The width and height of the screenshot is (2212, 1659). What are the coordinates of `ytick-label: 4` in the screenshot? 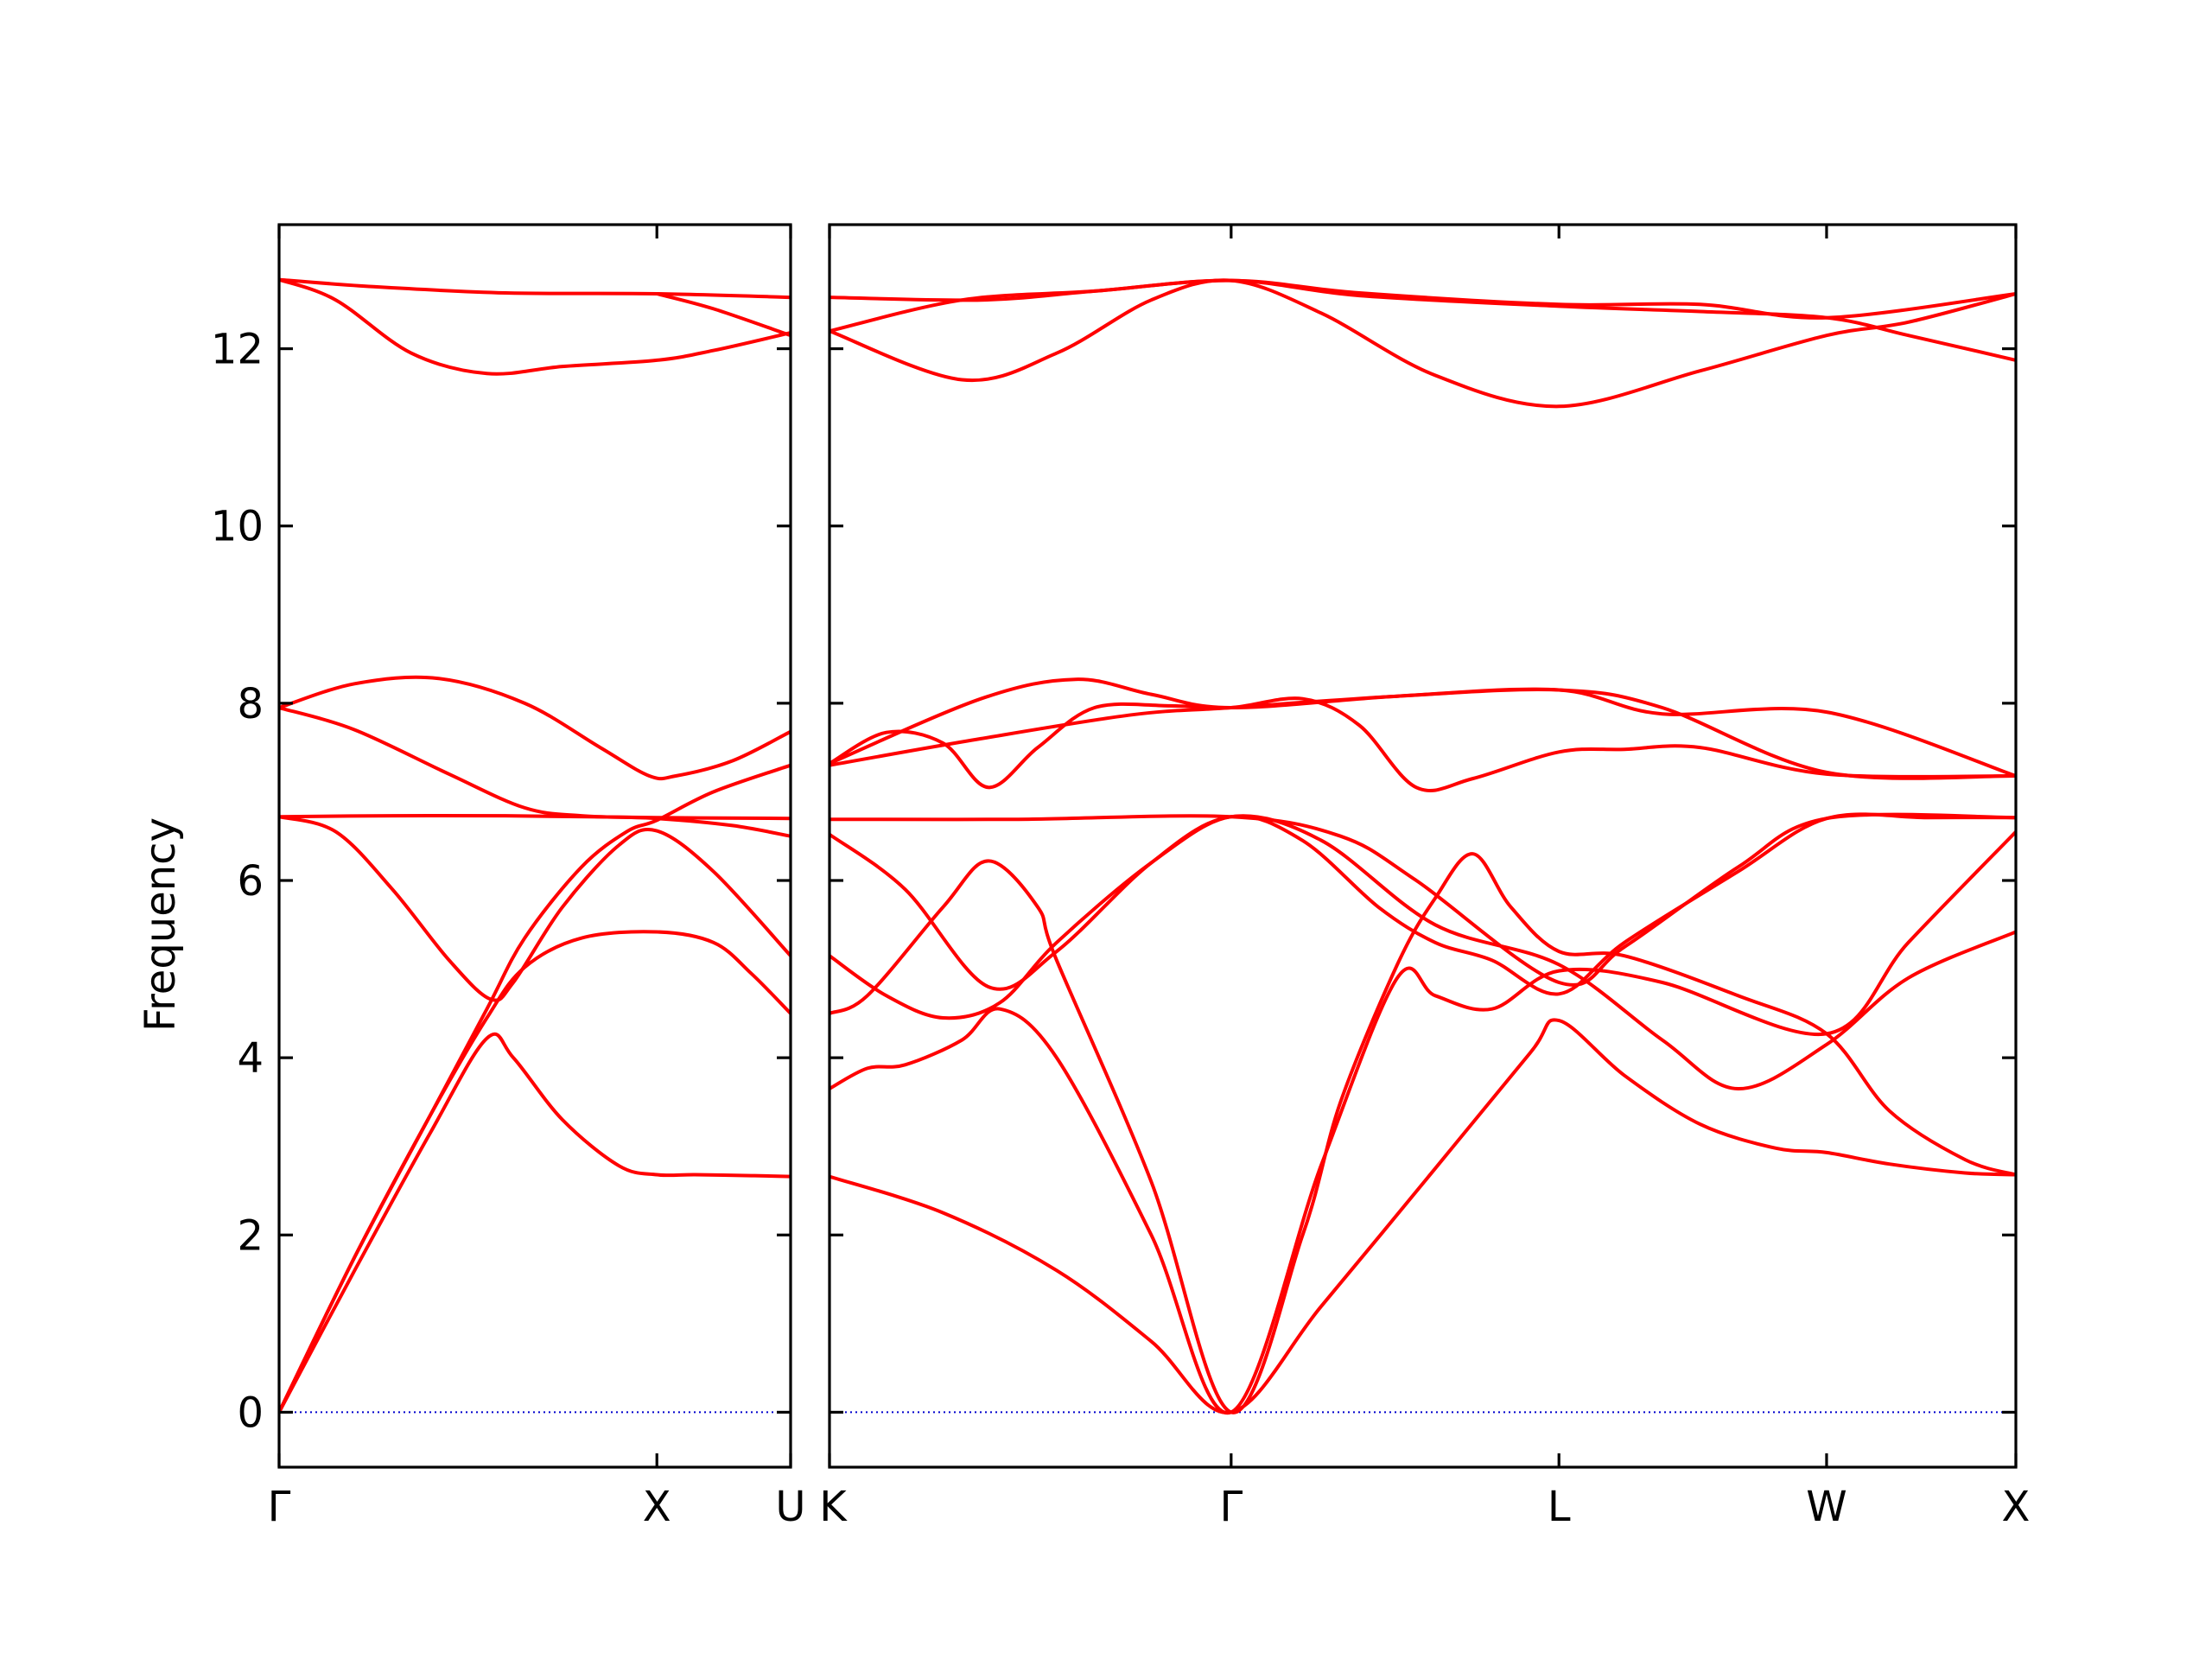 It's located at (250, 1058).